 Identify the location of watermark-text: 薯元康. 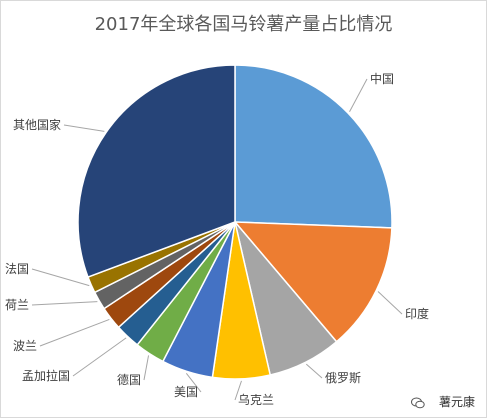
(456, 402).